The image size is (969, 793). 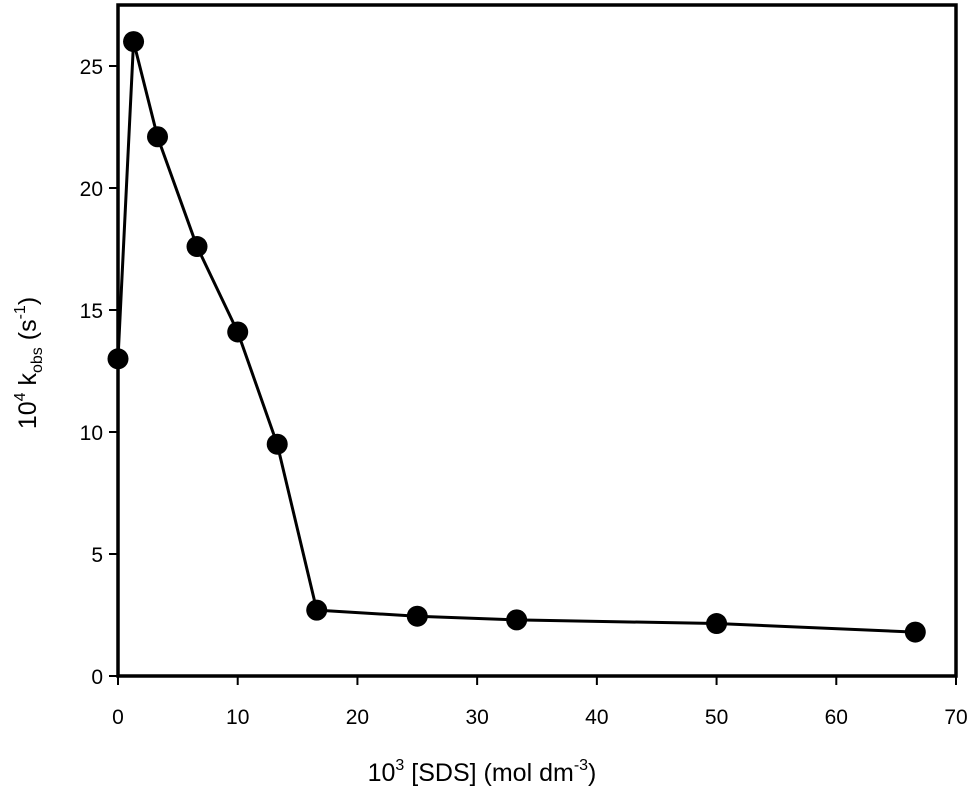 What do you see at coordinates (28, 301) in the screenshot?
I see `y-axis-title-close: )` at bounding box center [28, 301].